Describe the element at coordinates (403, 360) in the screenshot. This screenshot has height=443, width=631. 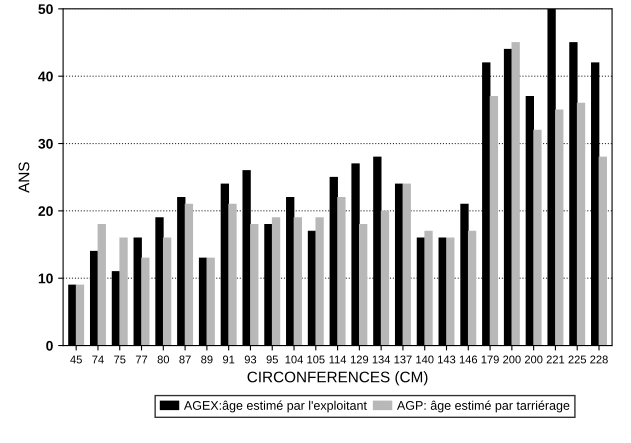
I see `x-tick-label: 137` at that location.